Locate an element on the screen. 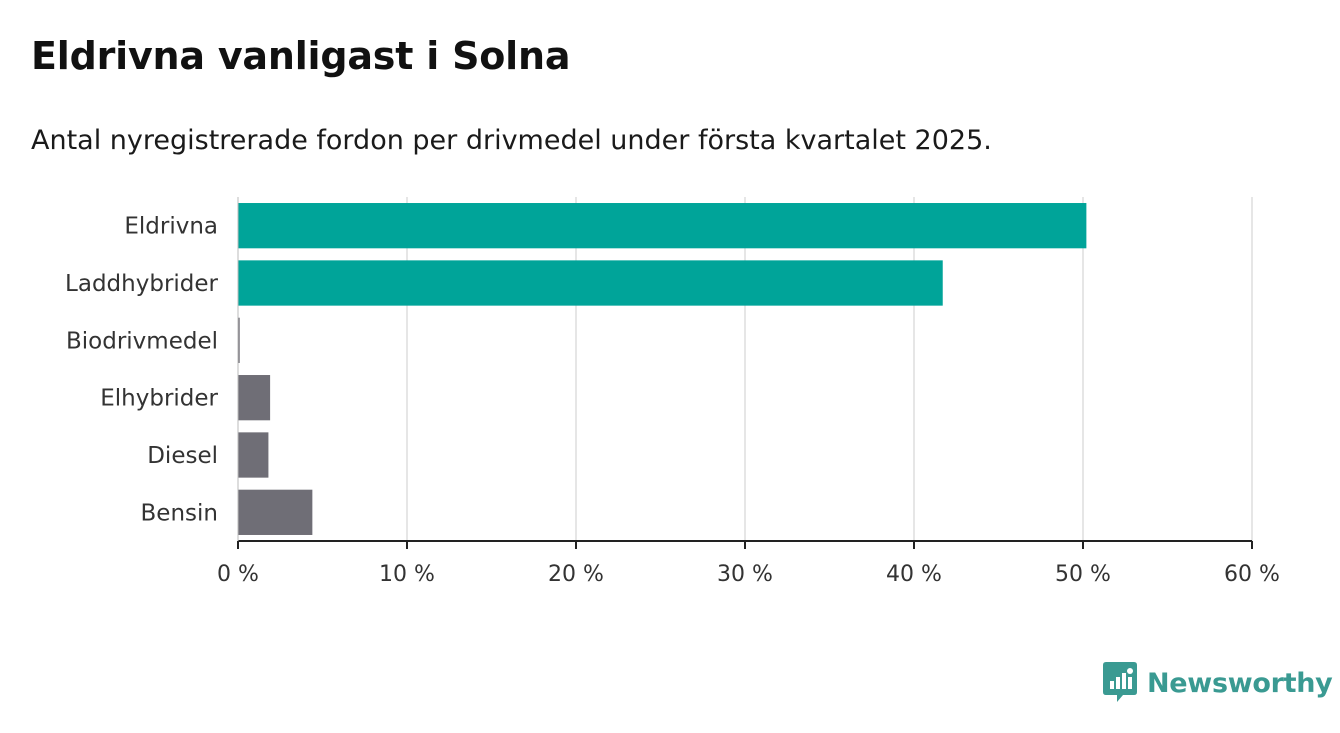 The height and width of the screenshot is (733, 1340). x-tick-label: 60 % is located at coordinates (1252, 574).